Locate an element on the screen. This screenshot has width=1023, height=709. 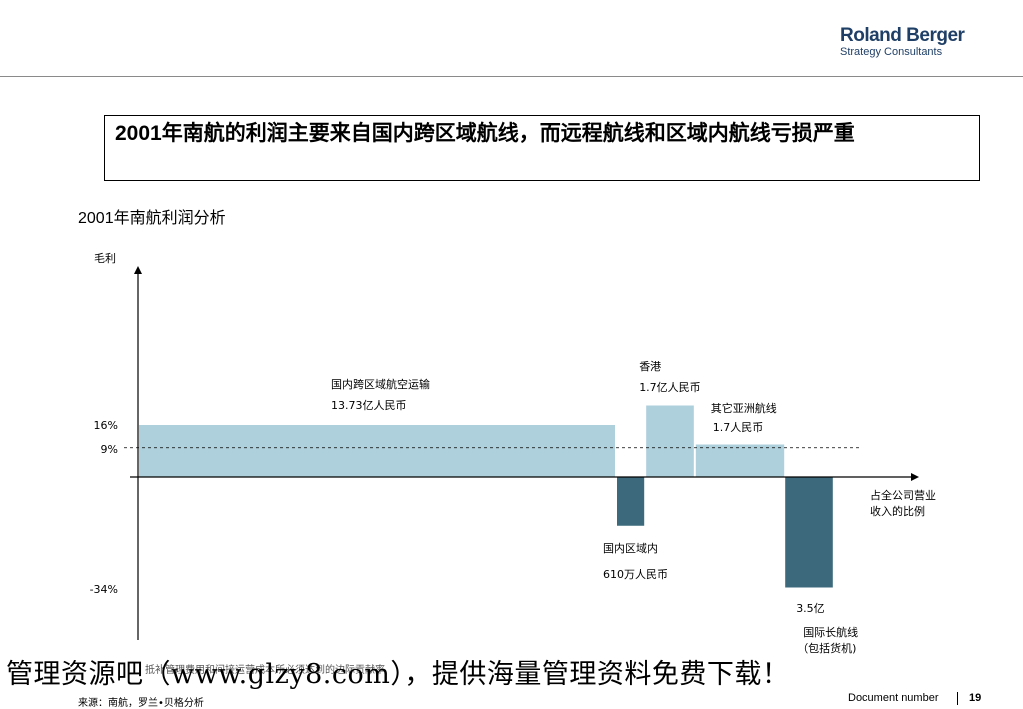
page-number: 19 is located at coordinates (975, 698).